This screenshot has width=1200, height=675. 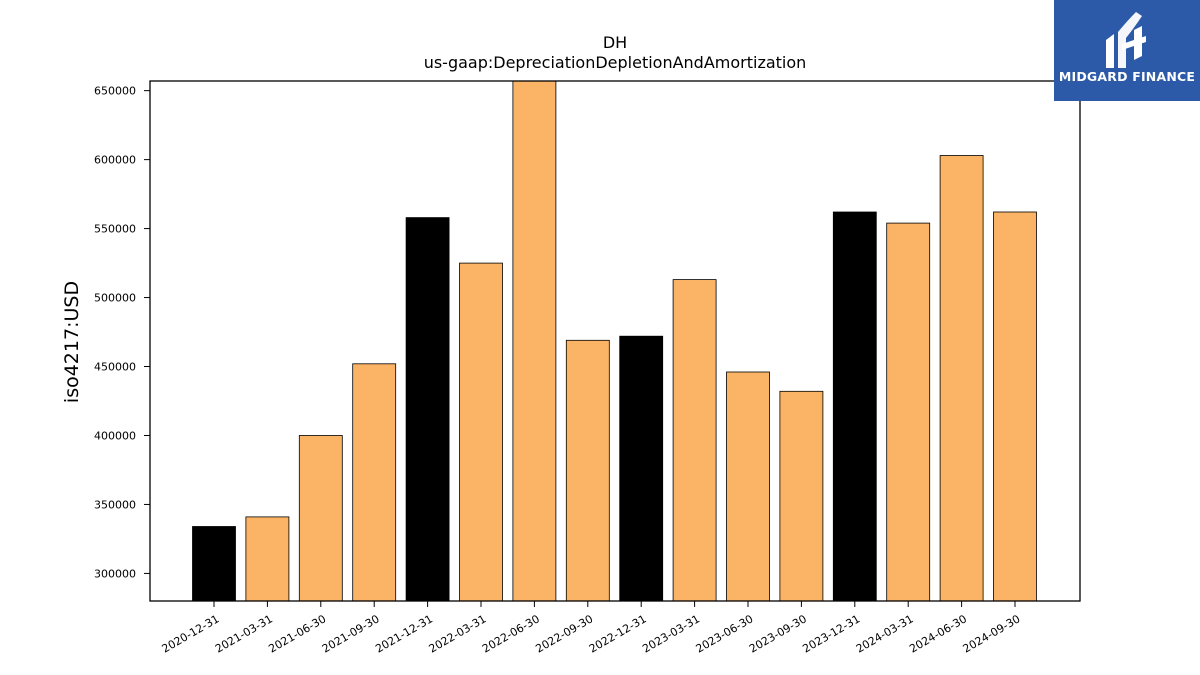 What do you see at coordinates (778, 633) in the screenshot?
I see `x-tick-label: 2023-09-30` at bounding box center [778, 633].